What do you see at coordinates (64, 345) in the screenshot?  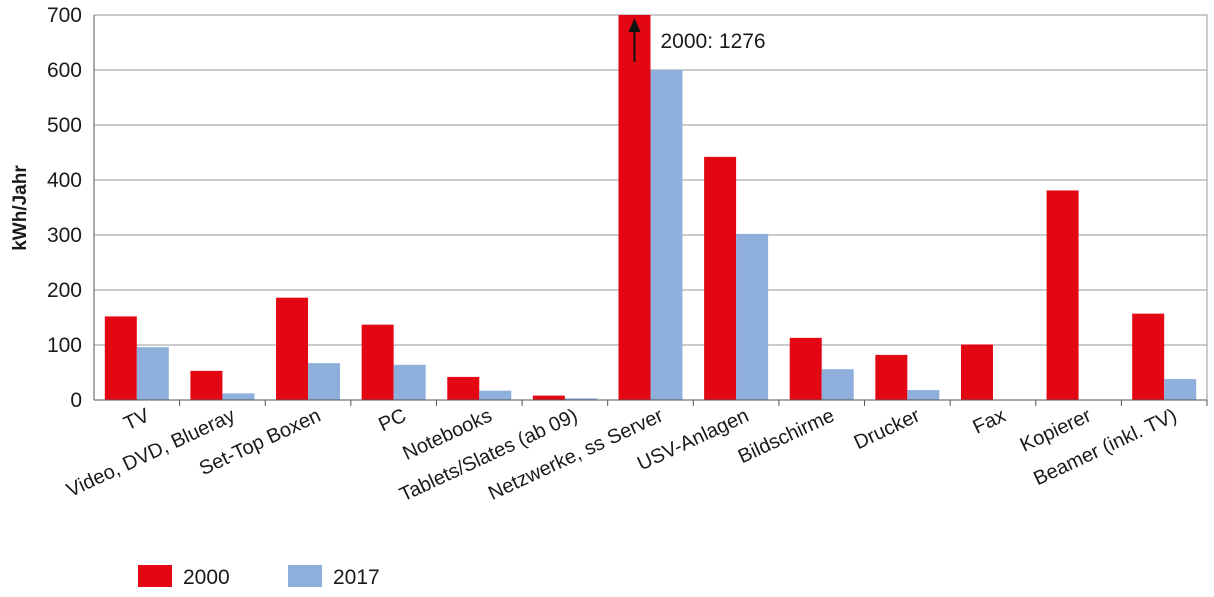 I see `y-tick-label: 100` at bounding box center [64, 345].